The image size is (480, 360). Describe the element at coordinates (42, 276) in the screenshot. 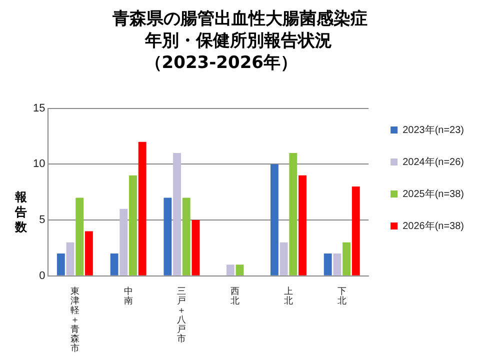

I see `y-tick-label: 0` at that location.